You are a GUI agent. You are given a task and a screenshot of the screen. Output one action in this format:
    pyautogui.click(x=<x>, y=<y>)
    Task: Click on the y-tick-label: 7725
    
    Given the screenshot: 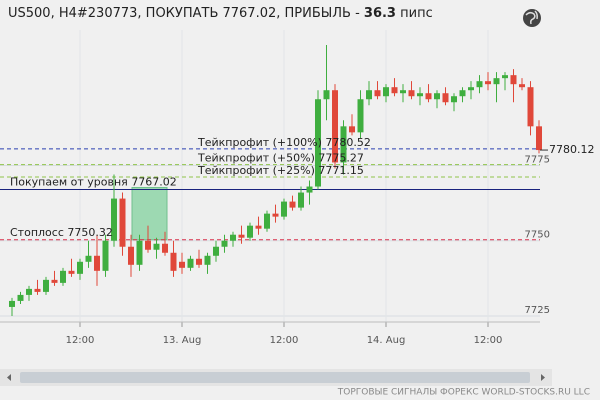 What is the action you would take?
    pyautogui.click(x=537, y=310)
    